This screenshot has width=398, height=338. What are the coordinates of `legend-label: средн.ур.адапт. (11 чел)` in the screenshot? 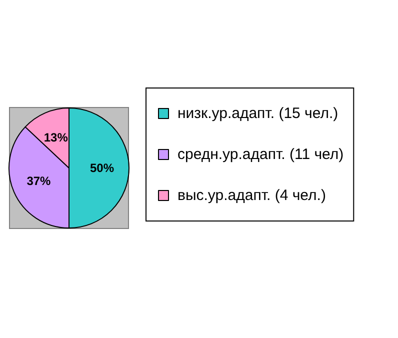 It's located at (261, 154).